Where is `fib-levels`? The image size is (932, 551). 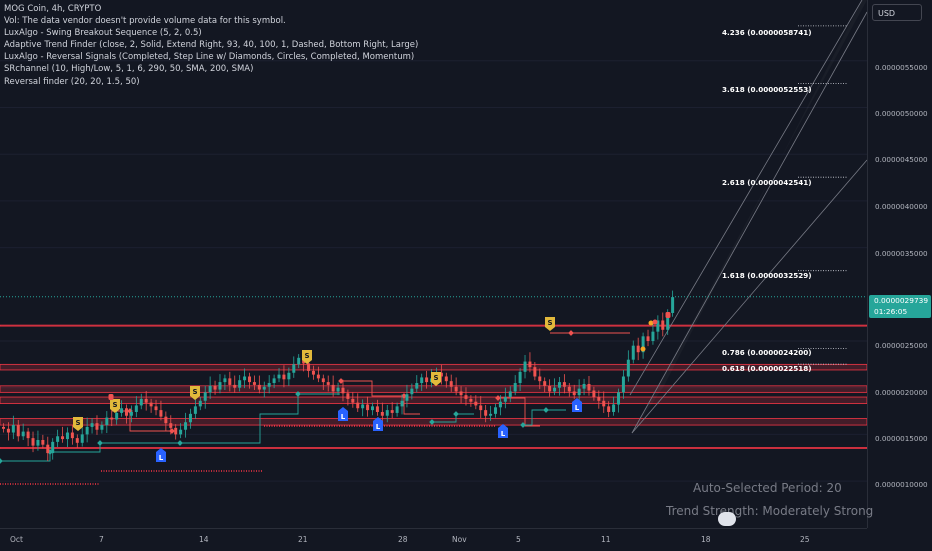
fib-levels is located at coordinates (822, 195).